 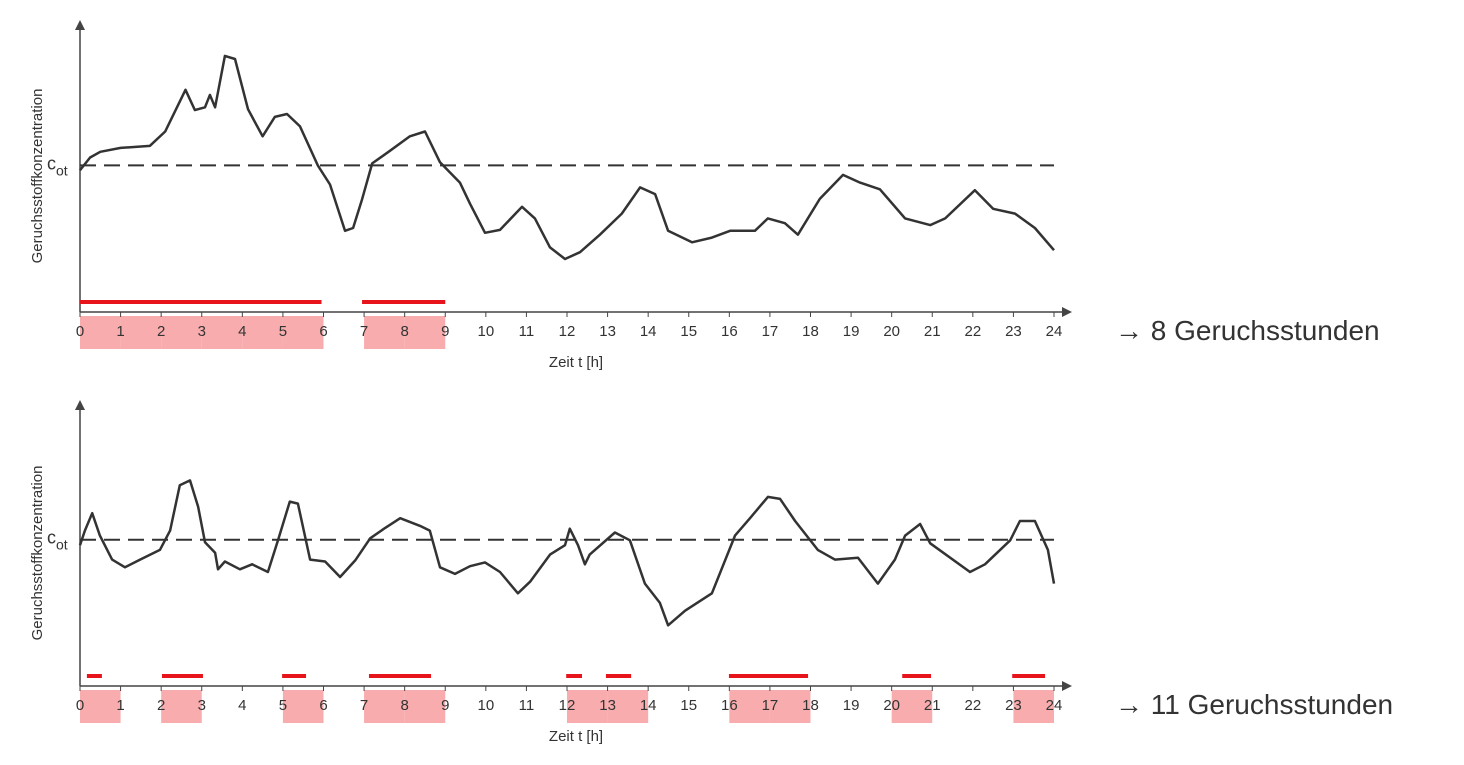 I want to click on result: → 11 Geruchsstunden, so click(x=1254, y=704).